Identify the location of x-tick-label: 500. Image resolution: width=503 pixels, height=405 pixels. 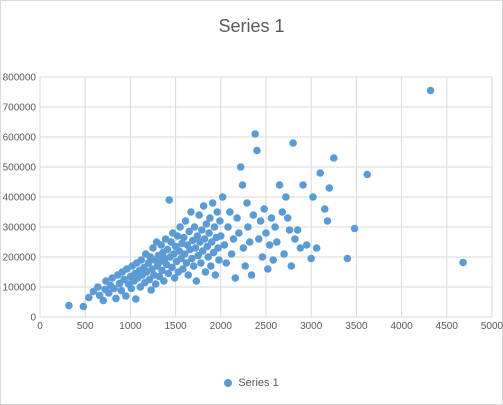
(85, 326).